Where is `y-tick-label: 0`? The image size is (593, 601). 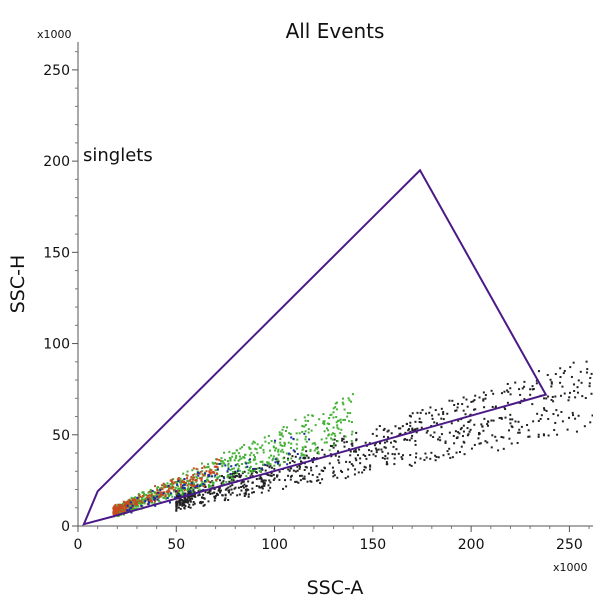
y-tick-label: 0 is located at coordinates (65, 527).